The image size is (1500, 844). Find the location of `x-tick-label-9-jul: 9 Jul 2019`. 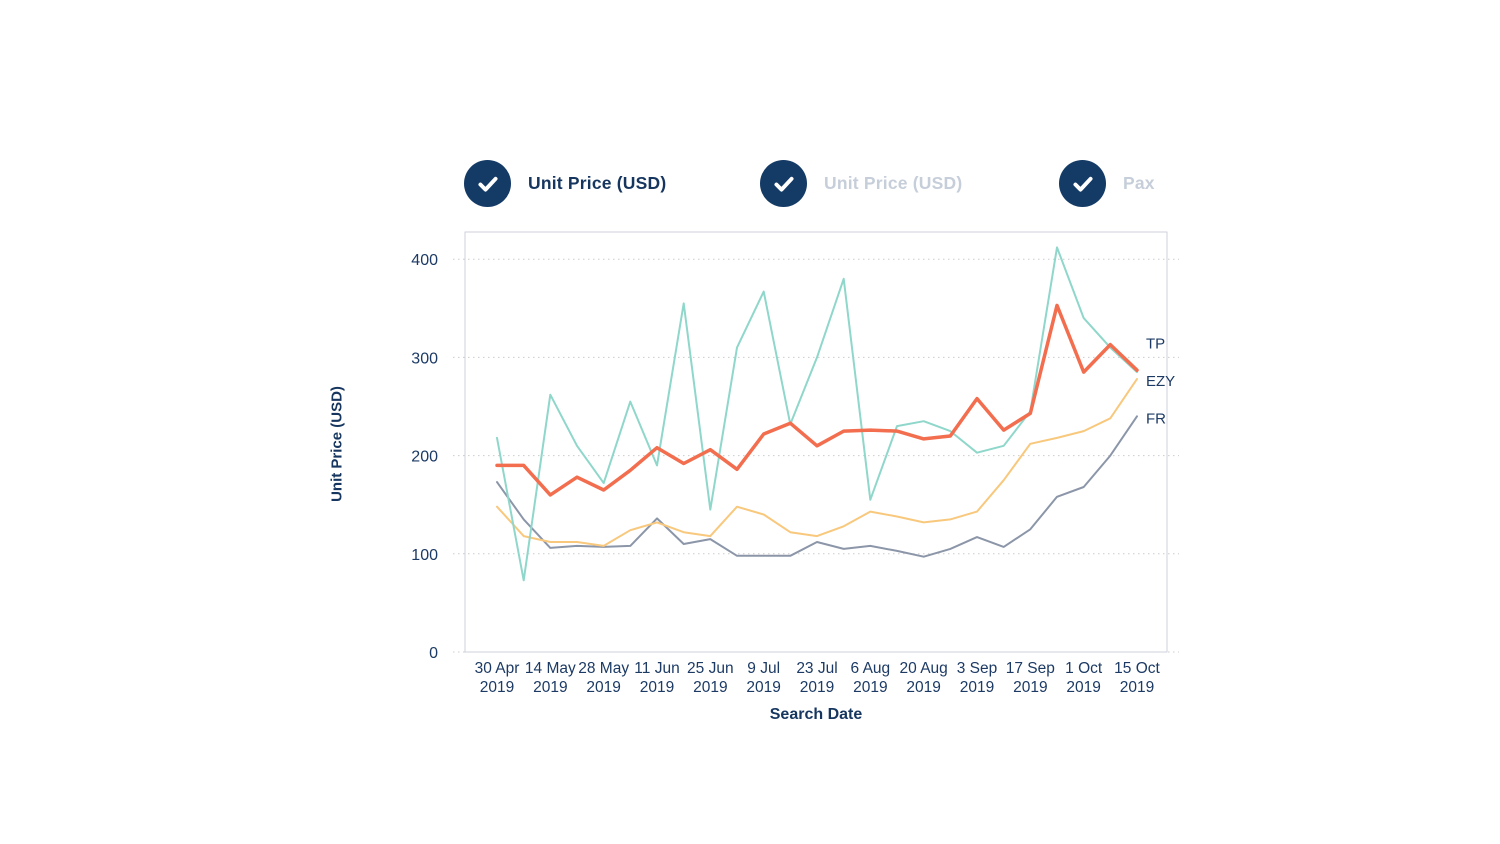

x-tick-label-9-jul: 9 Jul 2019 is located at coordinates (763, 678).